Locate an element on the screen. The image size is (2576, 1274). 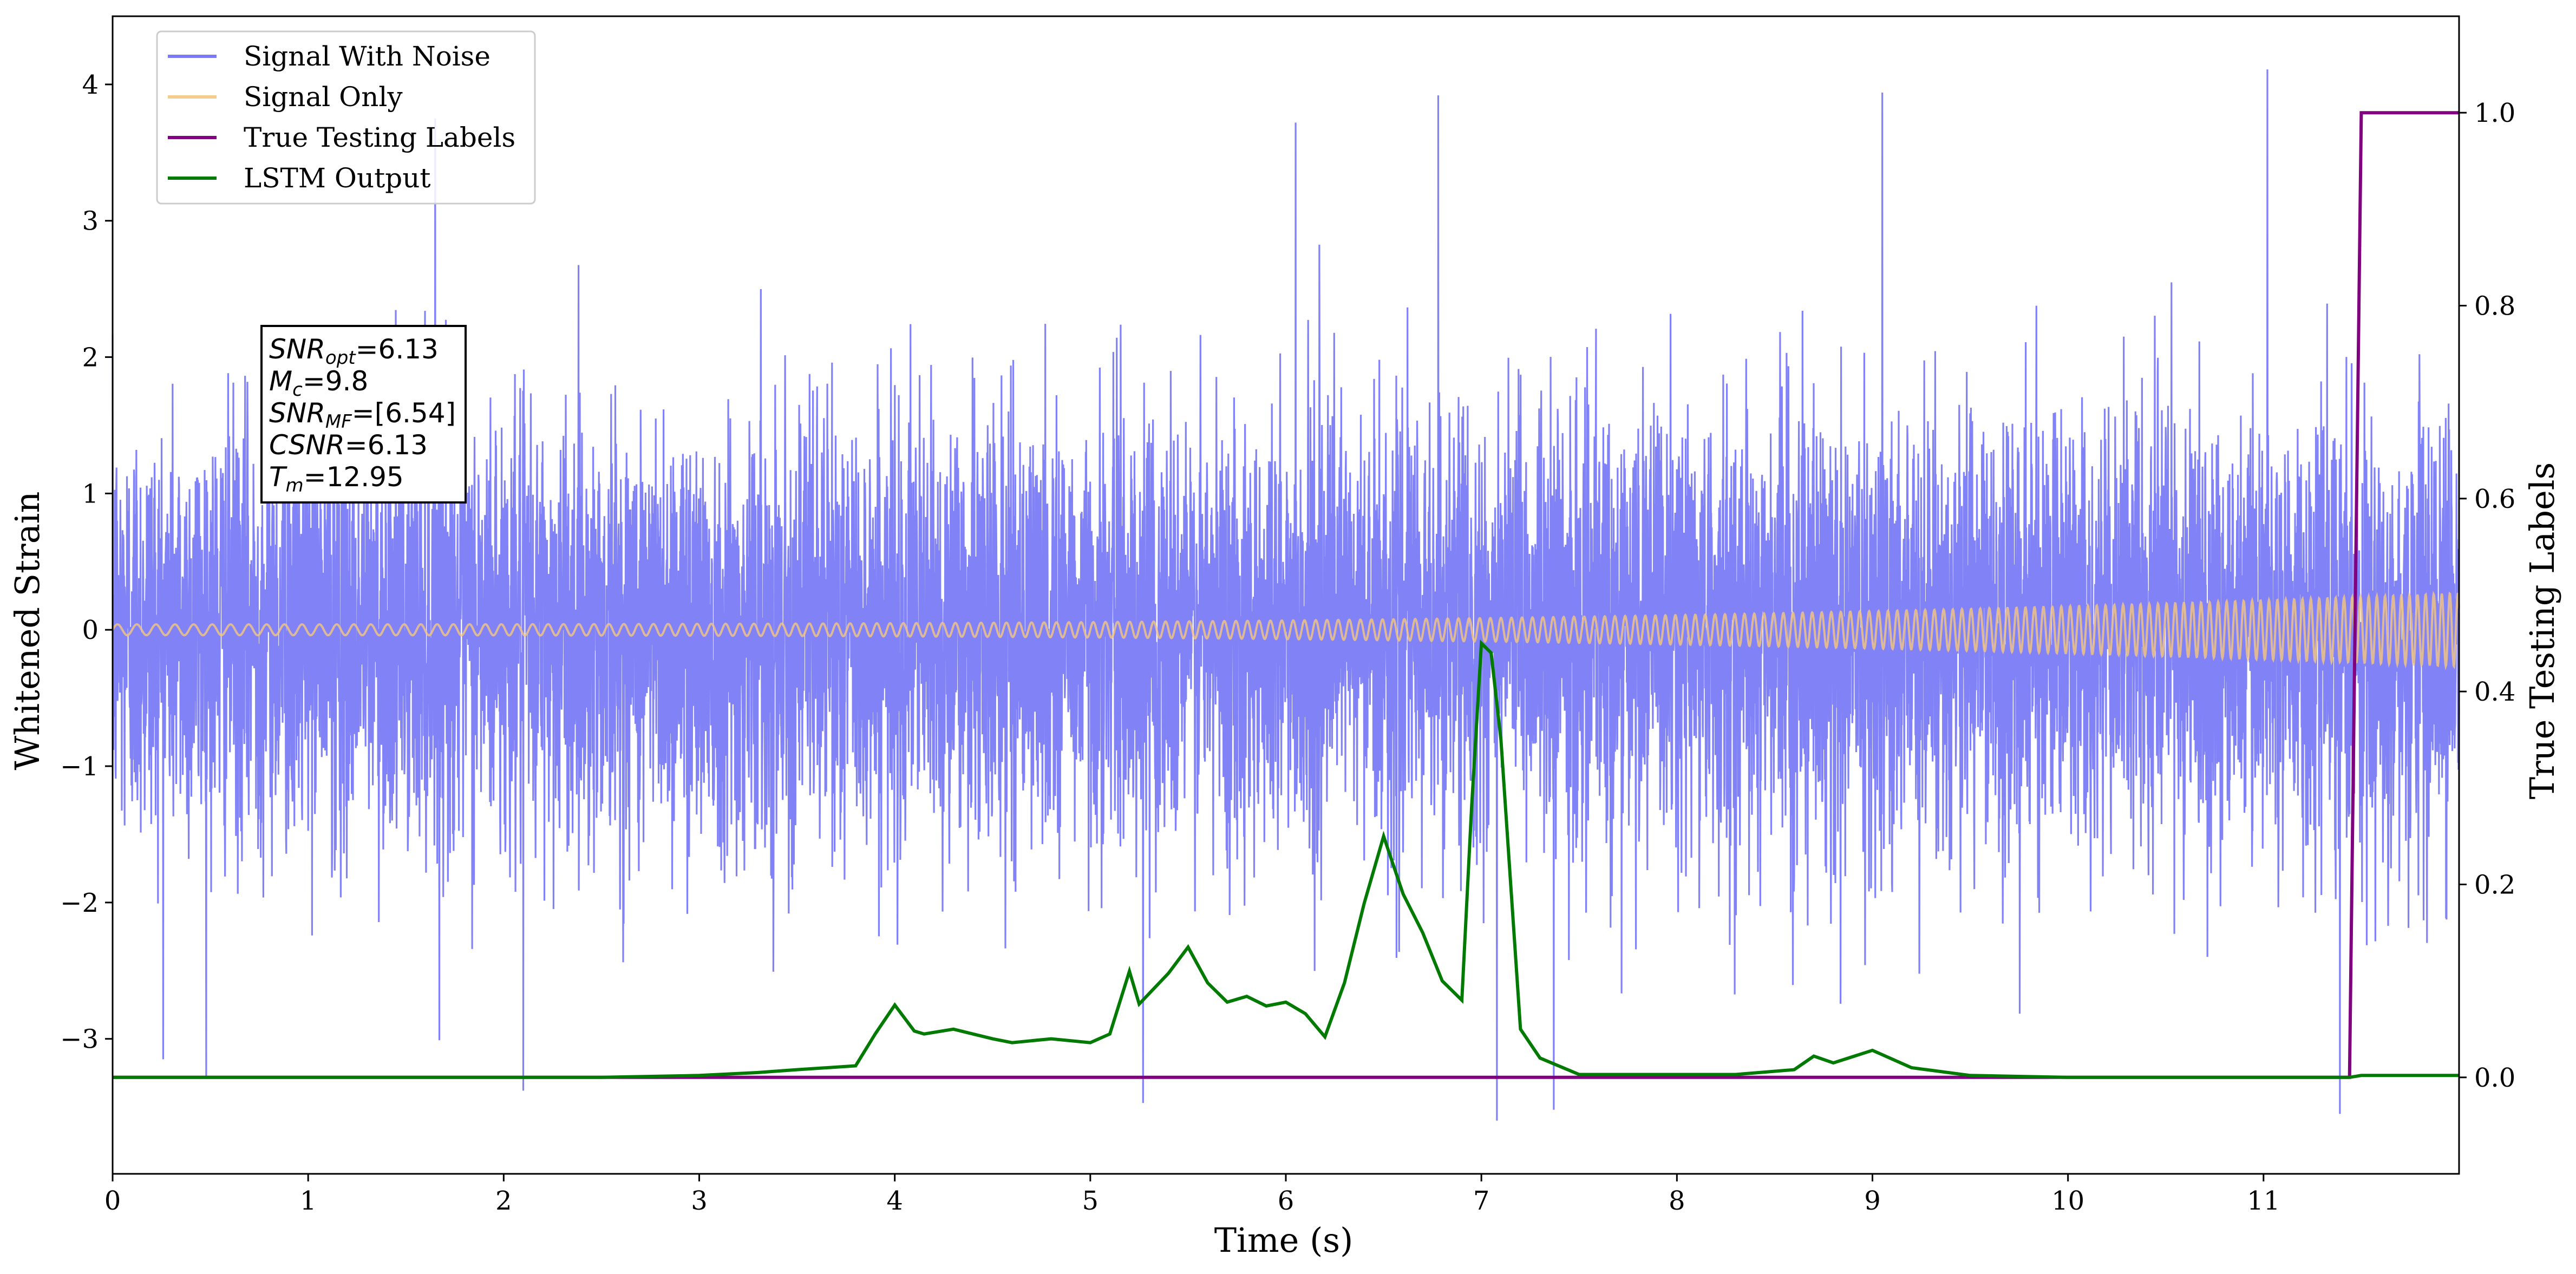
y-tick-label: 3 is located at coordinates (90, 221).